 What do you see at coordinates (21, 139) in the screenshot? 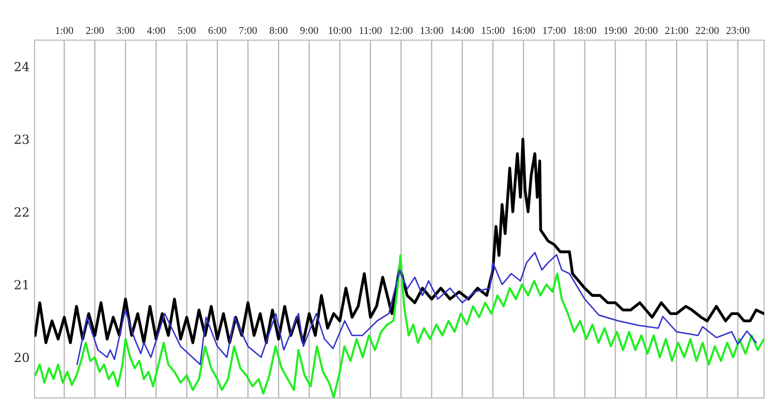
I see `y-tick-label: 23` at bounding box center [21, 139].